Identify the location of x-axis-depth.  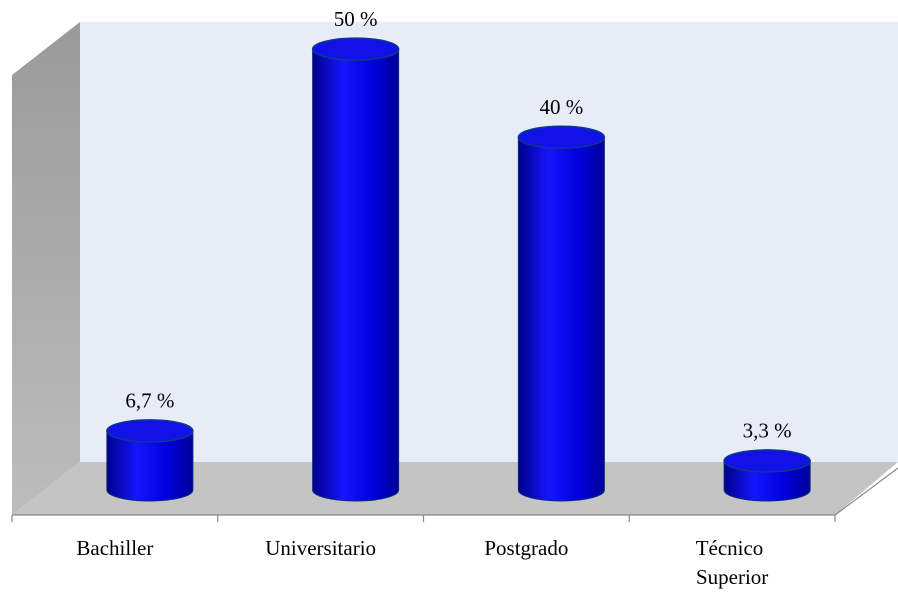
(866, 491).